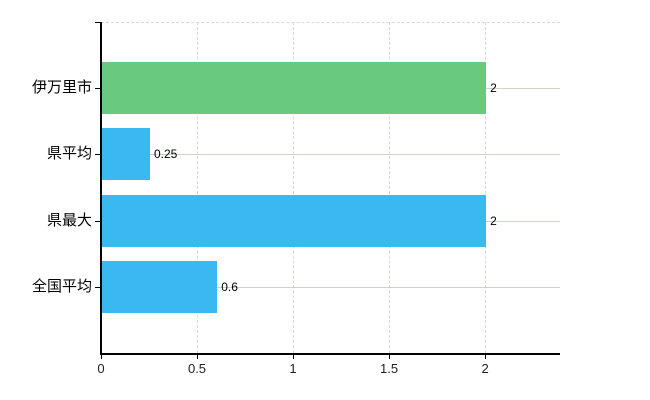 The width and height of the screenshot is (650, 400). What do you see at coordinates (101, 368) in the screenshot?
I see `x-tick-label: 0` at bounding box center [101, 368].